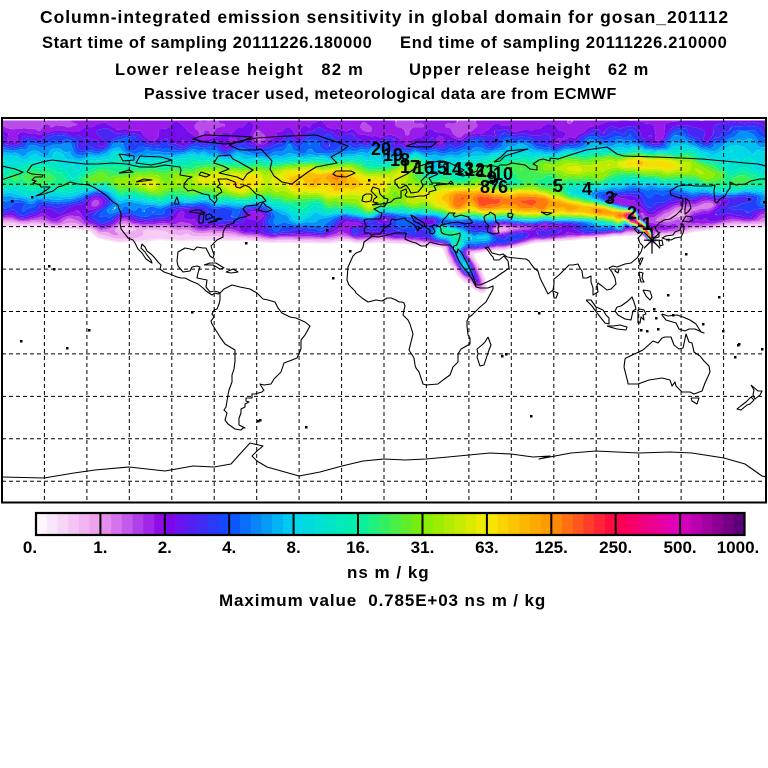  I want to click on svg-text: 19, so click(393, 155).